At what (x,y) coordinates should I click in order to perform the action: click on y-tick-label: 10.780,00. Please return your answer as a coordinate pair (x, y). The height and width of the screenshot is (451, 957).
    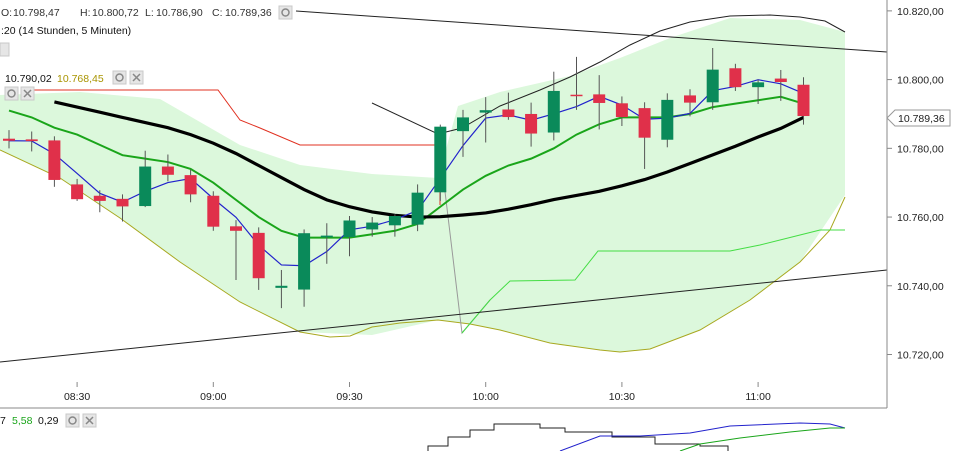
    Looking at the image, I should click on (920, 149).